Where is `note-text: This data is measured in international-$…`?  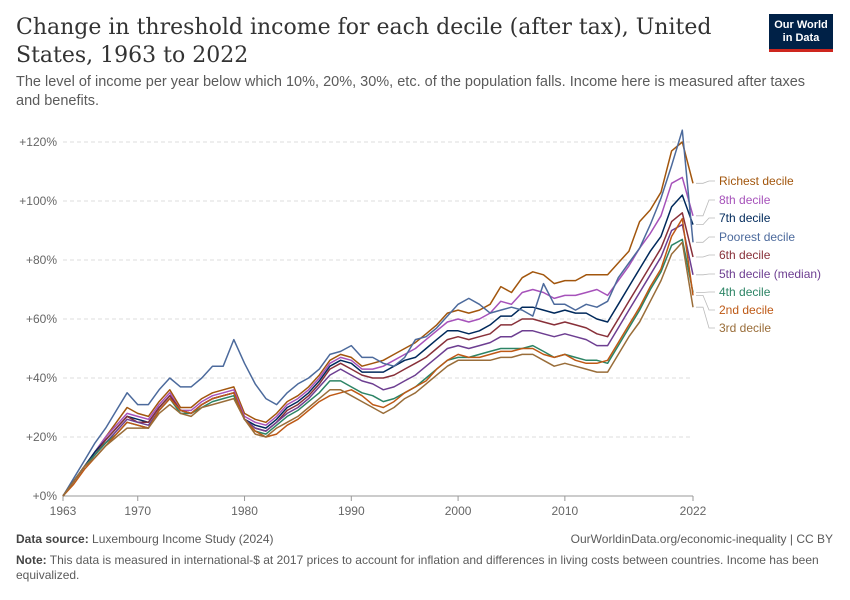 note-text: This data is measured in international-$… is located at coordinates (417, 567).